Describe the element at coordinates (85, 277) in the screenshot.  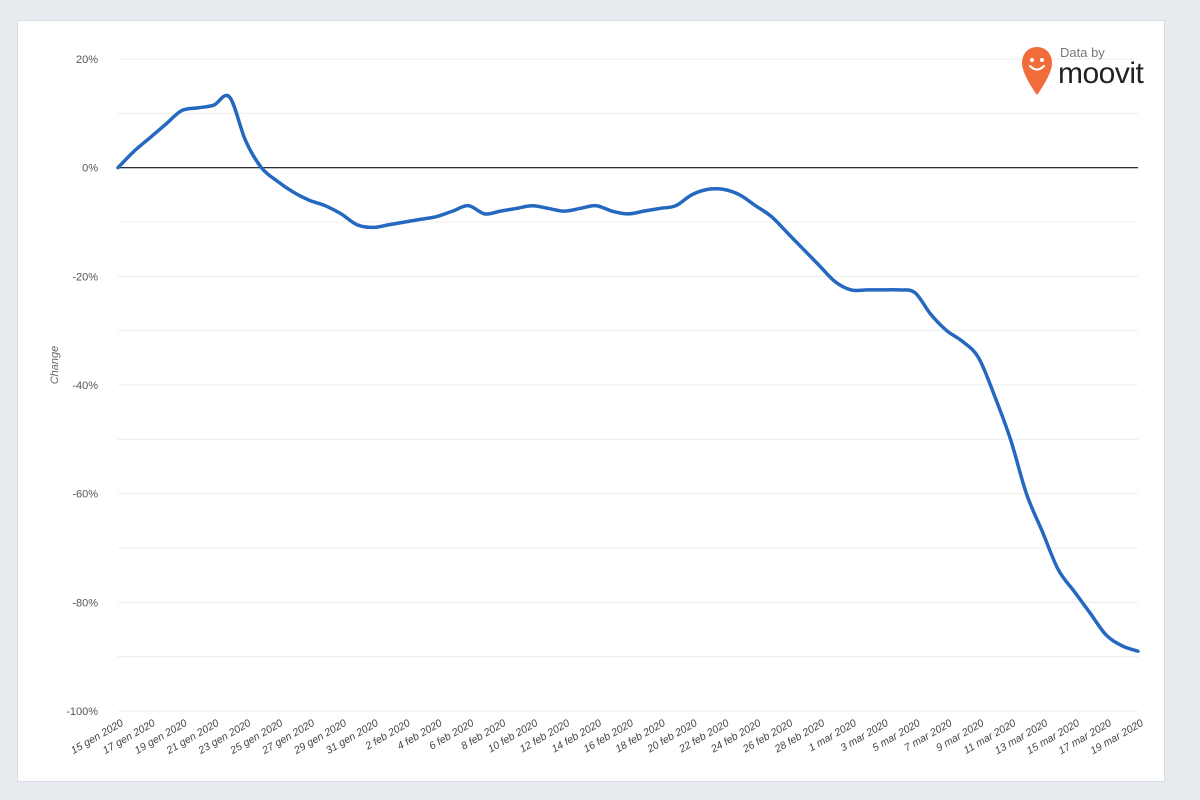
I see `y-tick-label: -20%` at that location.